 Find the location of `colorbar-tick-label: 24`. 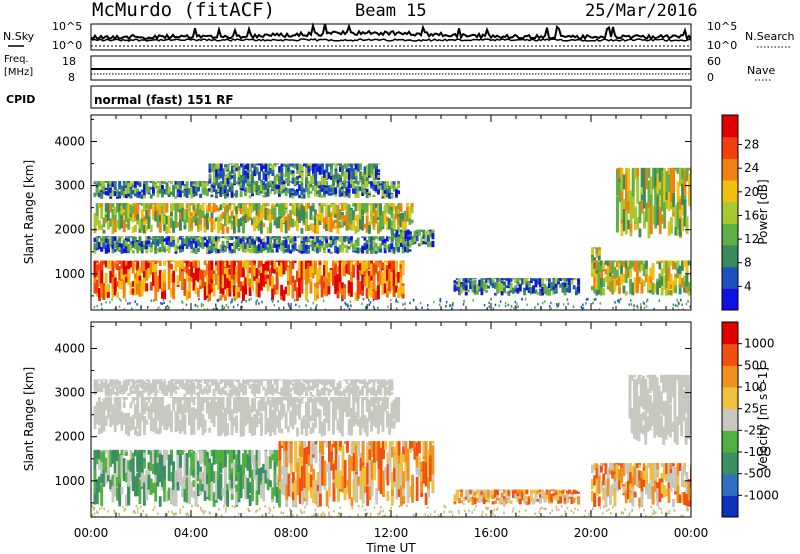

colorbar-tick-label: 24 is located at coordinates (751, 168).